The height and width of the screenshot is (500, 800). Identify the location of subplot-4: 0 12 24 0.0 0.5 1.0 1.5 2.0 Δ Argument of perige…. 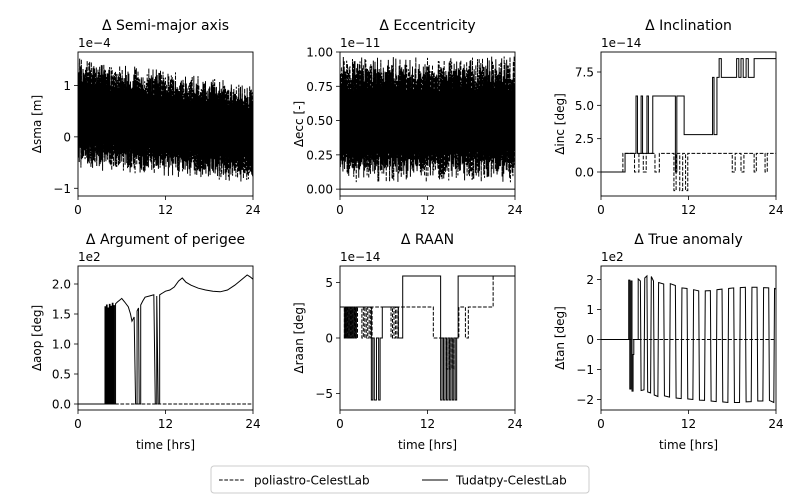
(145, 342).